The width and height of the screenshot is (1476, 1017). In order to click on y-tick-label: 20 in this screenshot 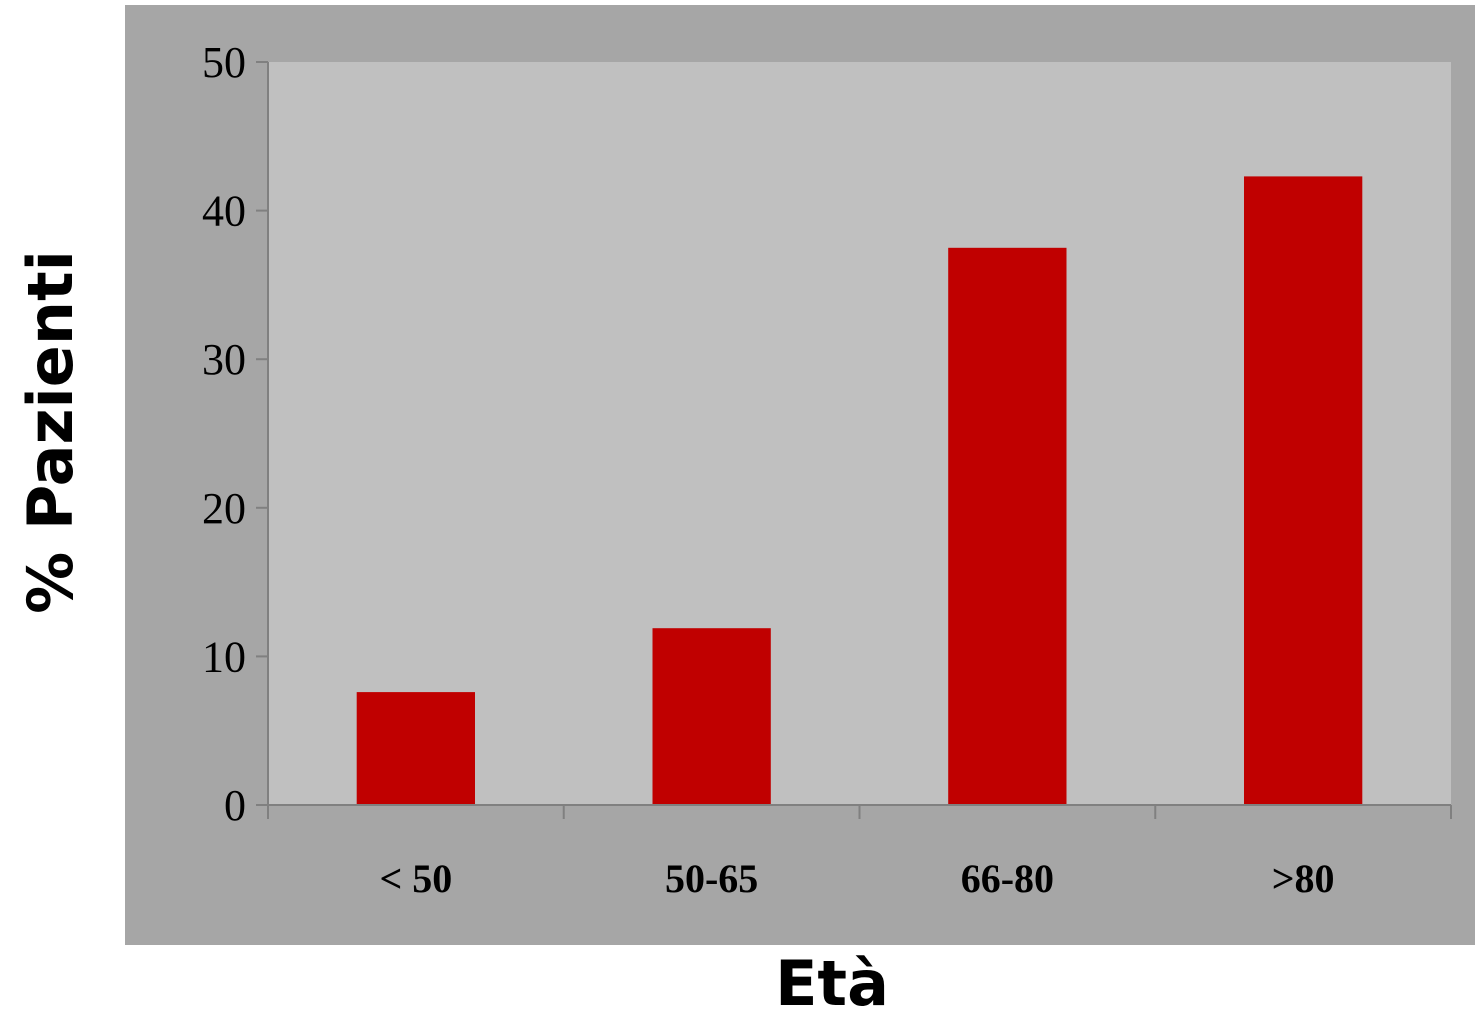, I will do `click(224, 508)`.